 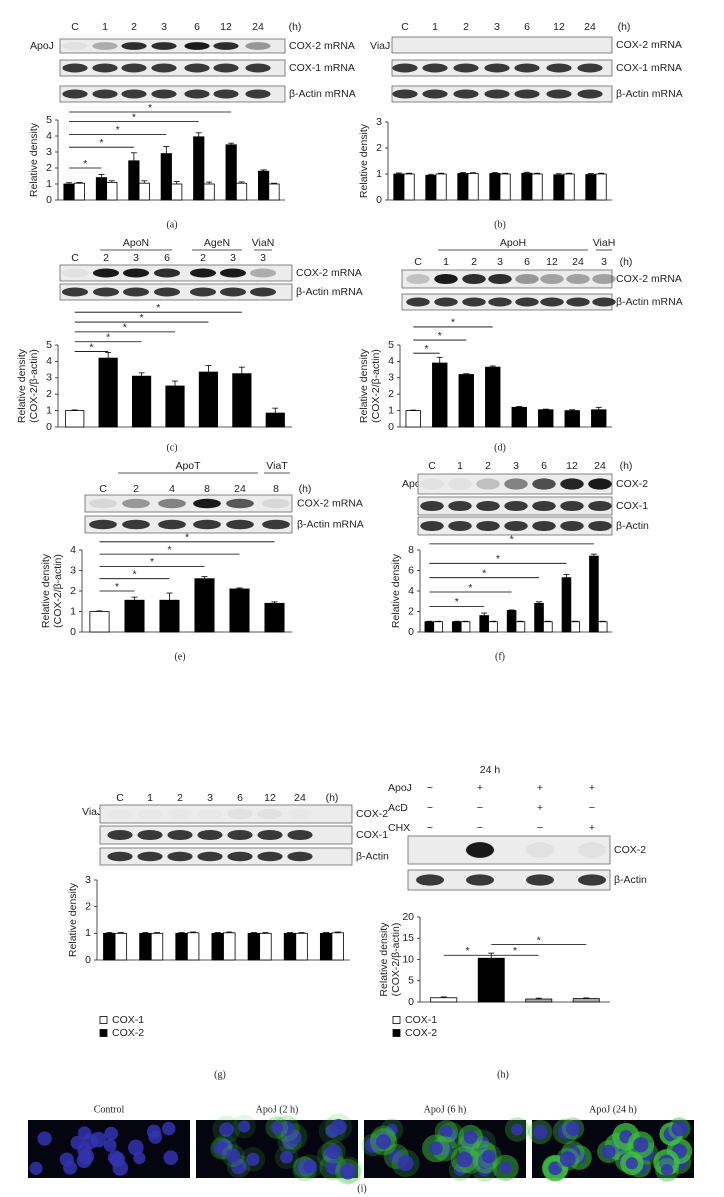 I want to click on gel-row-label: COX-2, so click(x=630, y=850).